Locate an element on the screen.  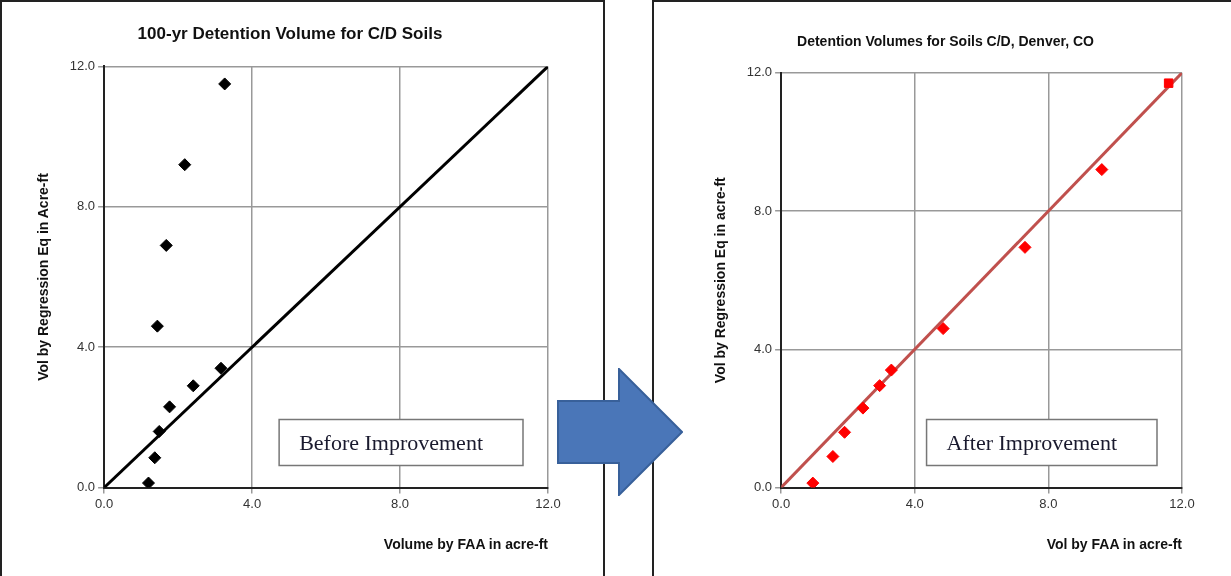
chart-title: 100-yr Detention Volume for C/D Soils is located at coordinates (290, 33).